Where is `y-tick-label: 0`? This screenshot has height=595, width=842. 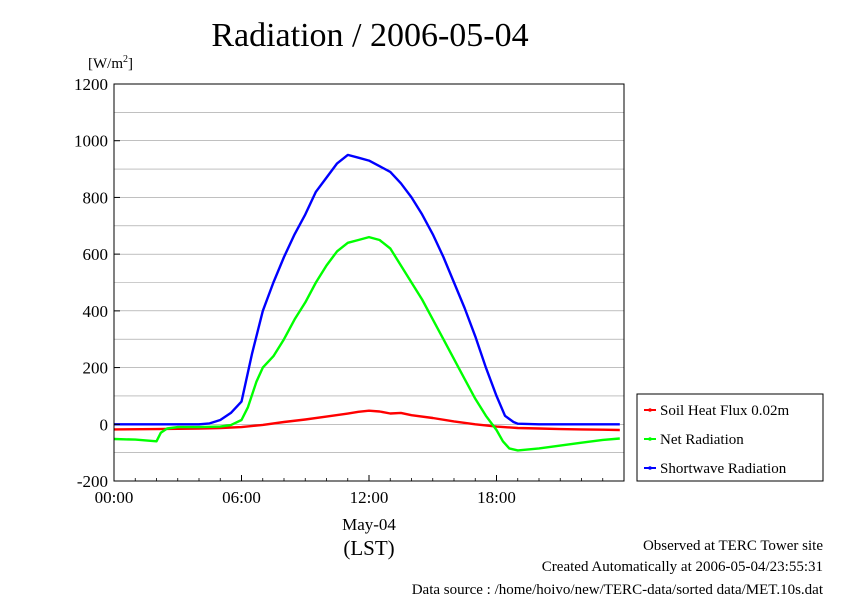
y-tick-label: 0 is located at coordinates (104, 424).